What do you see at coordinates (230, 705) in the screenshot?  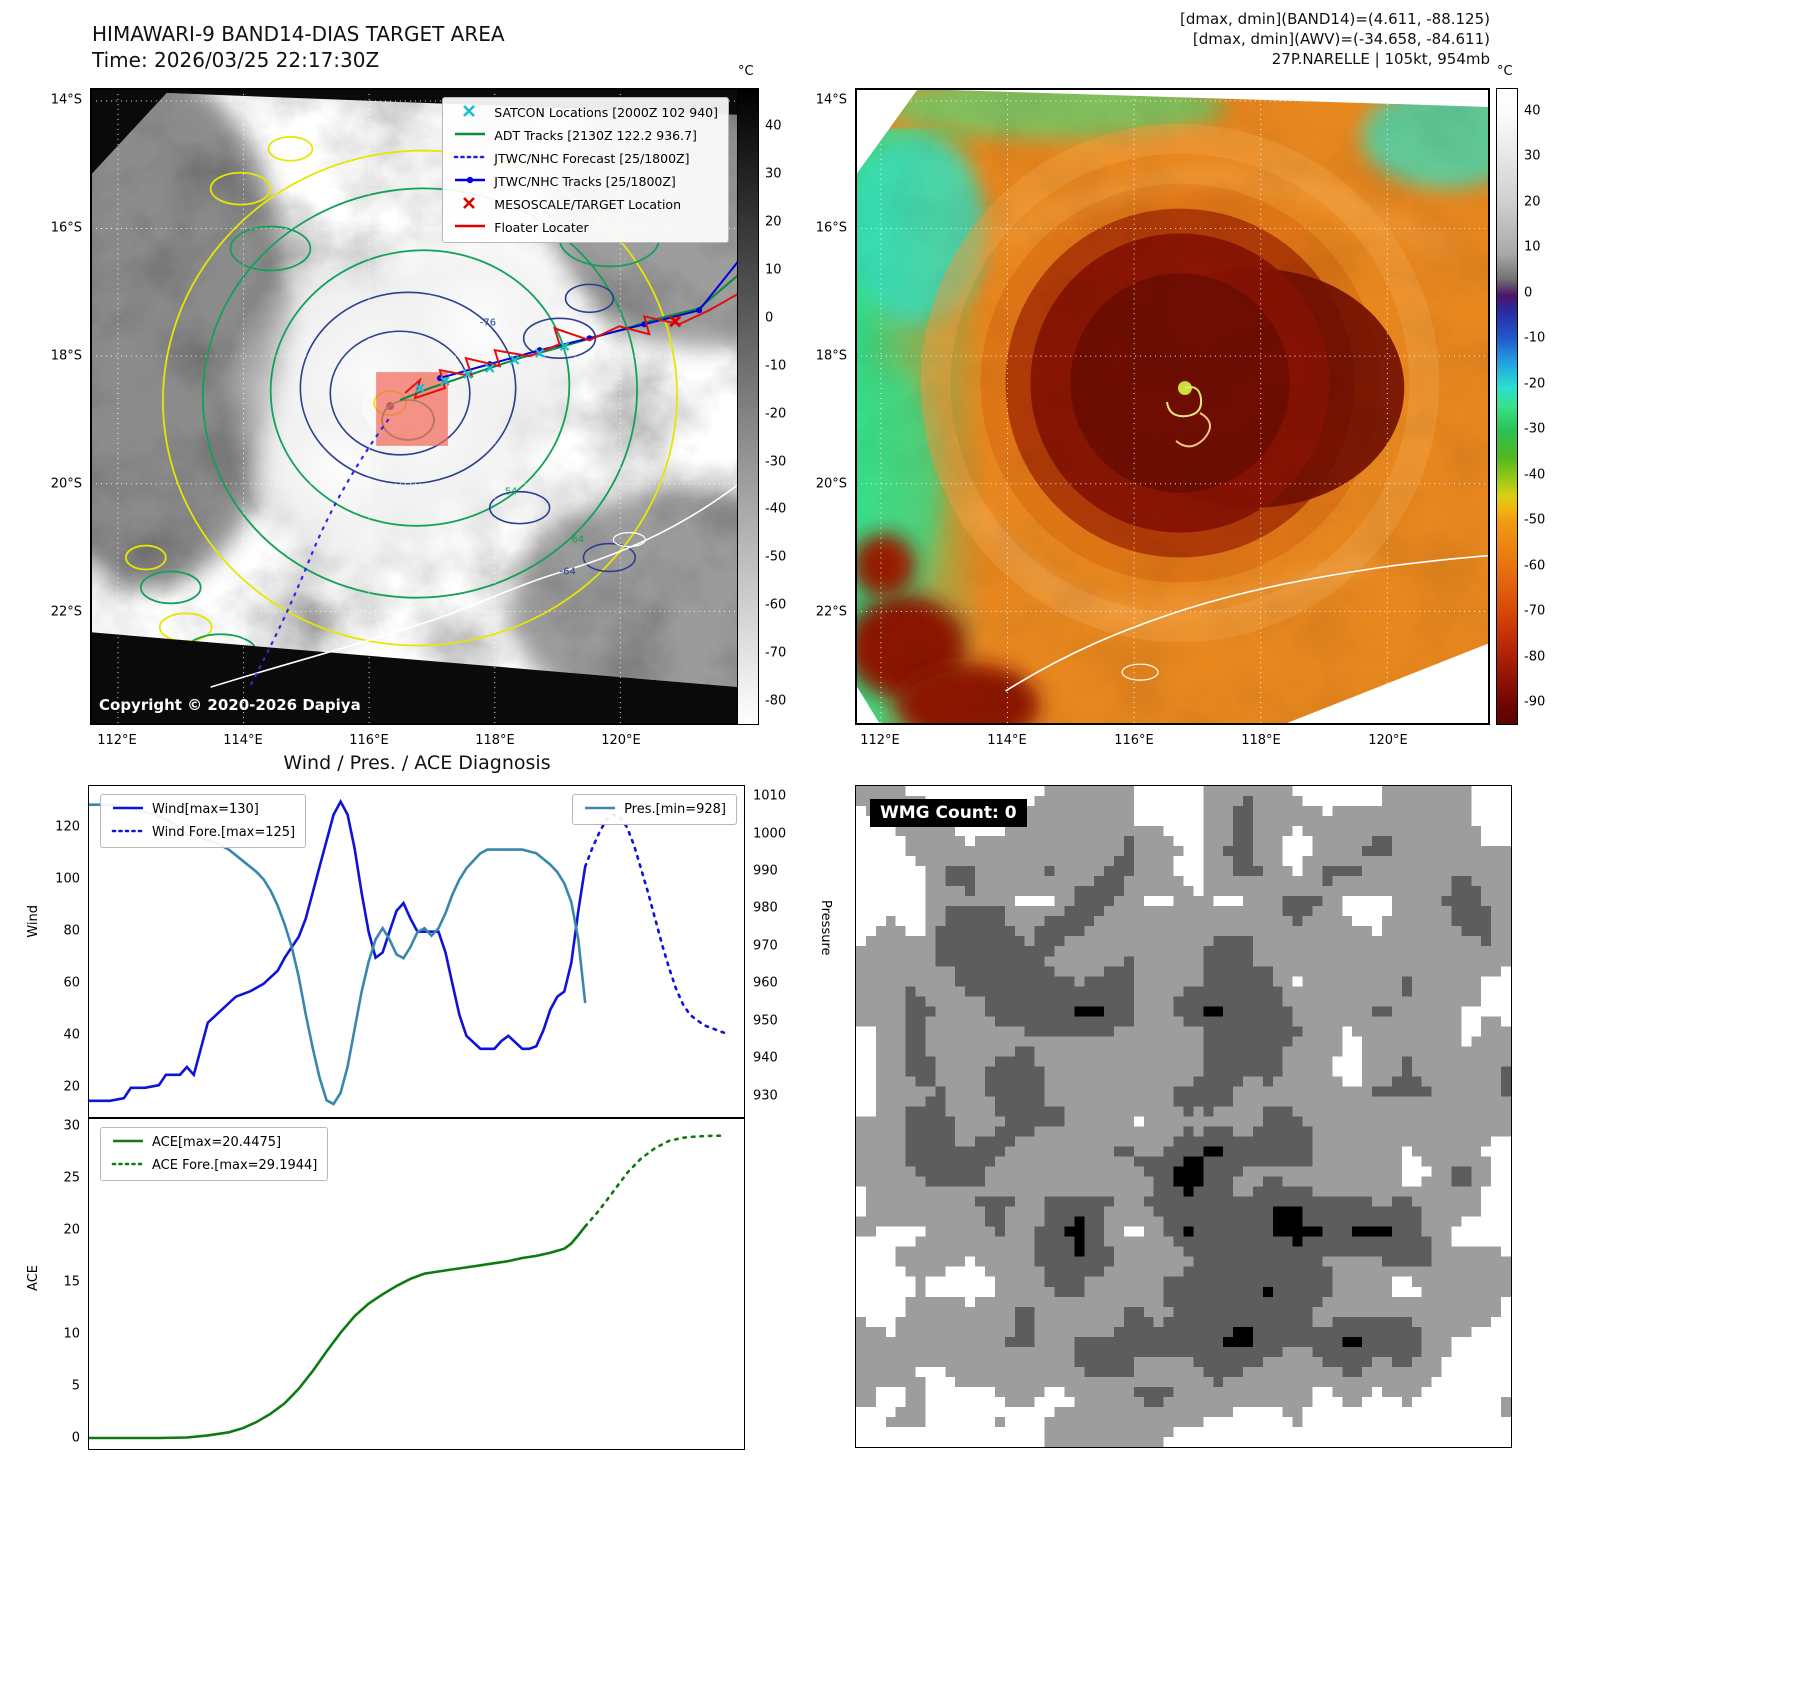 I see `copyright-text: Copyright © 2020-2026 Dapiya` at bounding box center [230, 705].